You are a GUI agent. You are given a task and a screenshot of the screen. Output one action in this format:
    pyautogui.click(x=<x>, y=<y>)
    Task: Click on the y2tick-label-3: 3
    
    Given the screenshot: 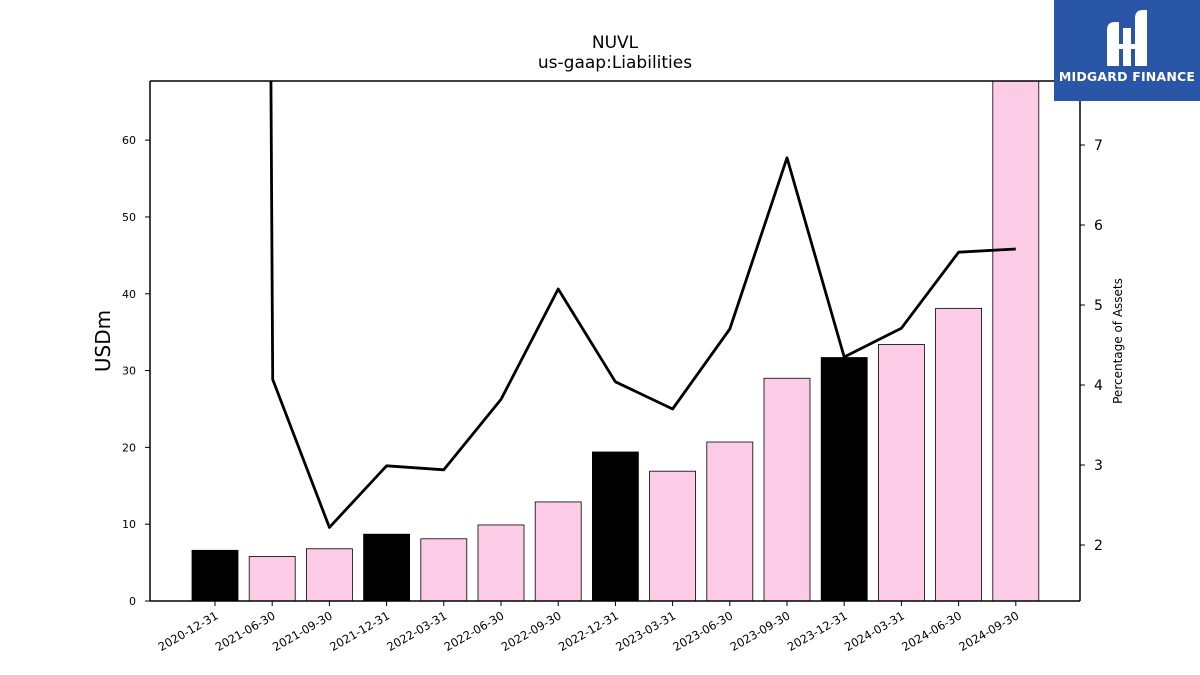 What is the action you would take?
    pyautogui.click(x=1098, y=466)
    